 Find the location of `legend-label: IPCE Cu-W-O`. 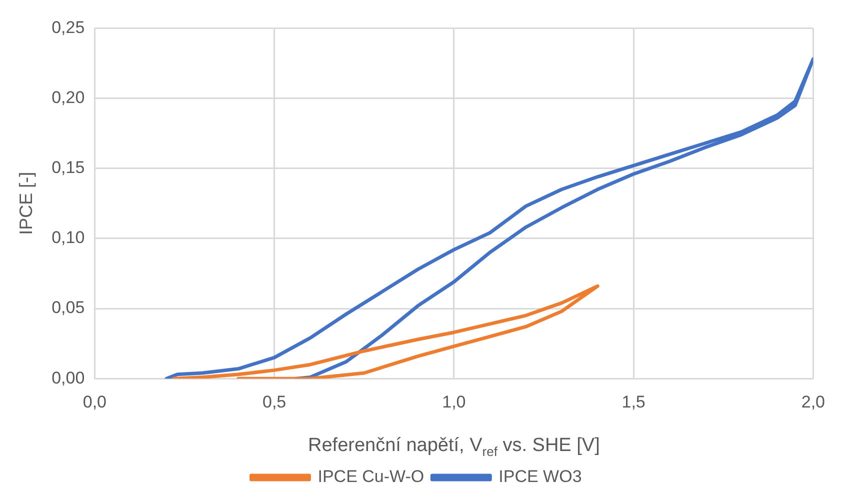

legend-label: IPCE Cu-W-O is located at coordinates (371, 476).